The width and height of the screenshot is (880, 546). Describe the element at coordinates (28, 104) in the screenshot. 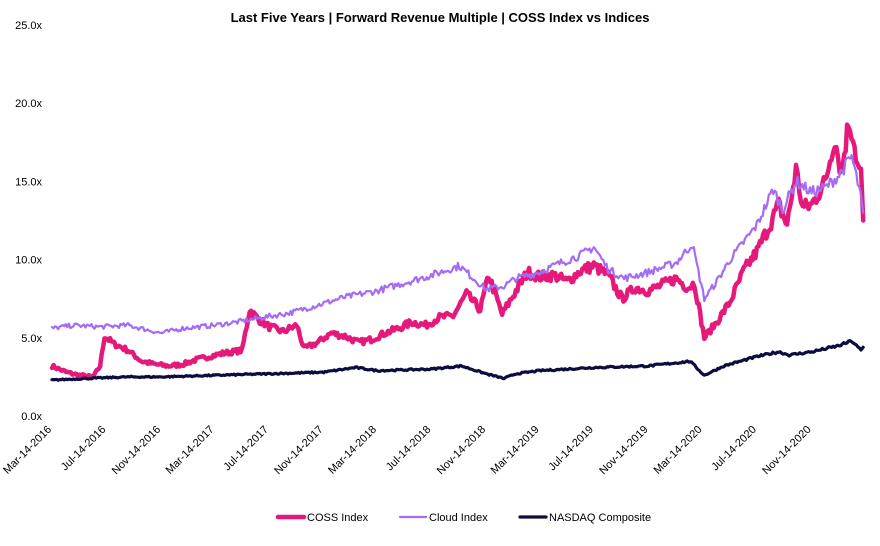

I see `y-tick-label: 20.0x` at that location.